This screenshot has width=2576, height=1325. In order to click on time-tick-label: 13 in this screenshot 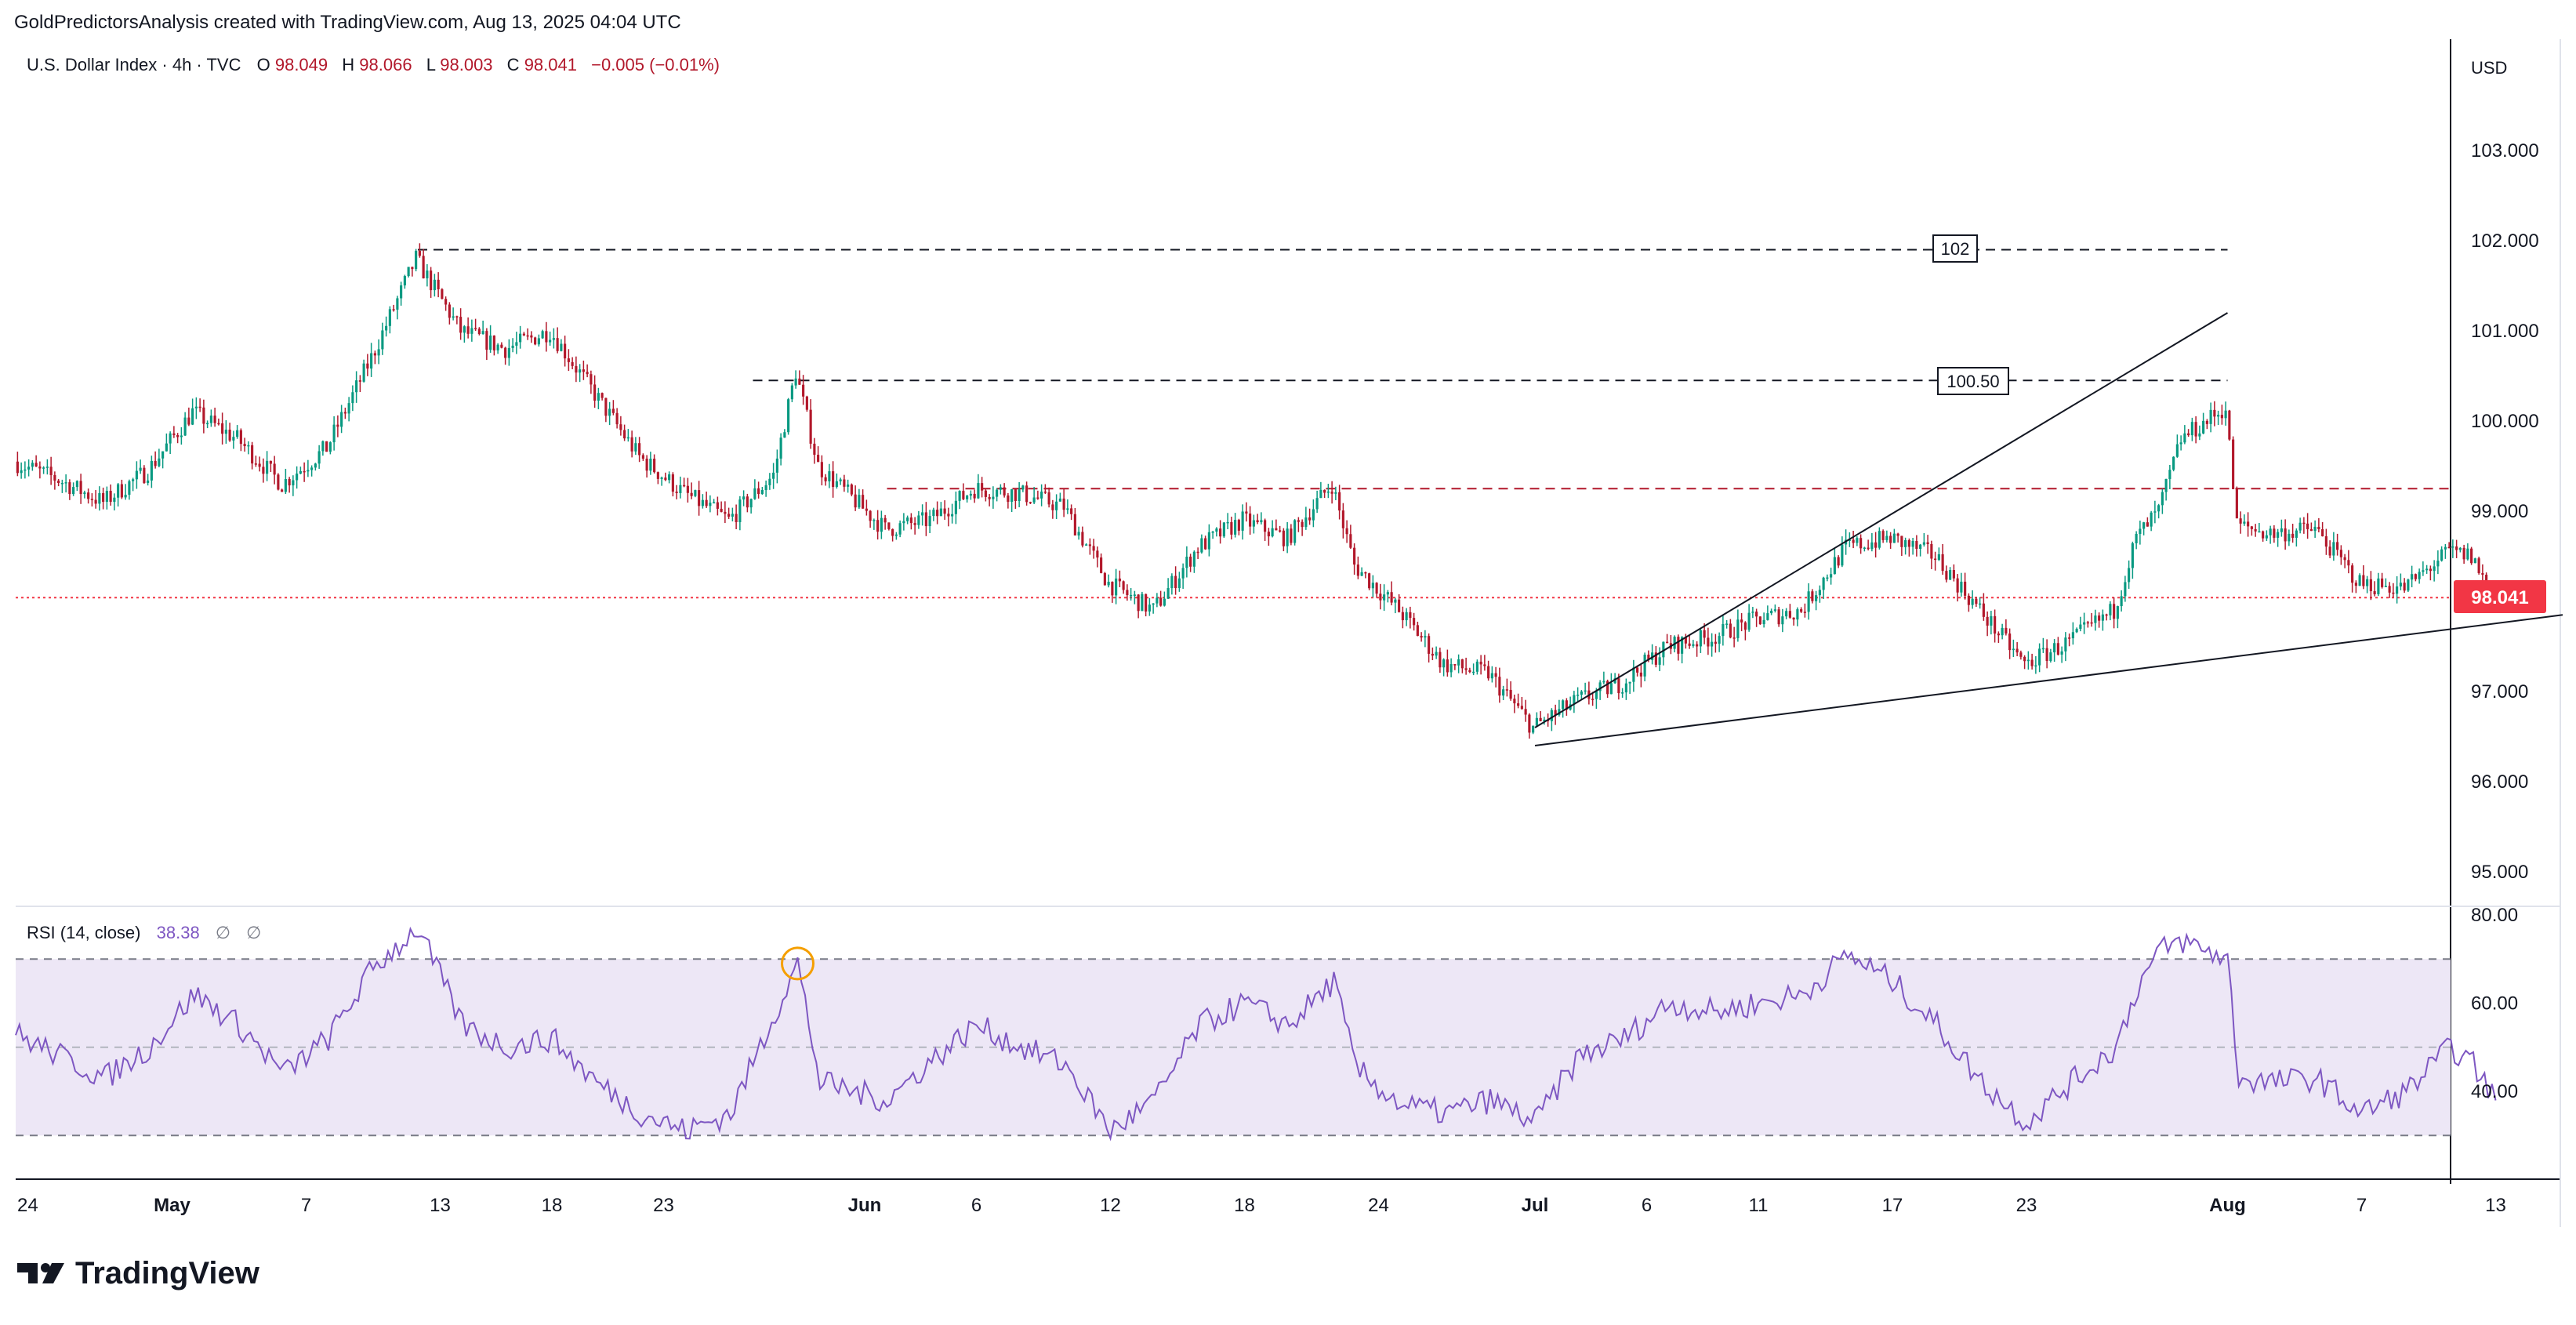, I will do `click(441, 1205)`.